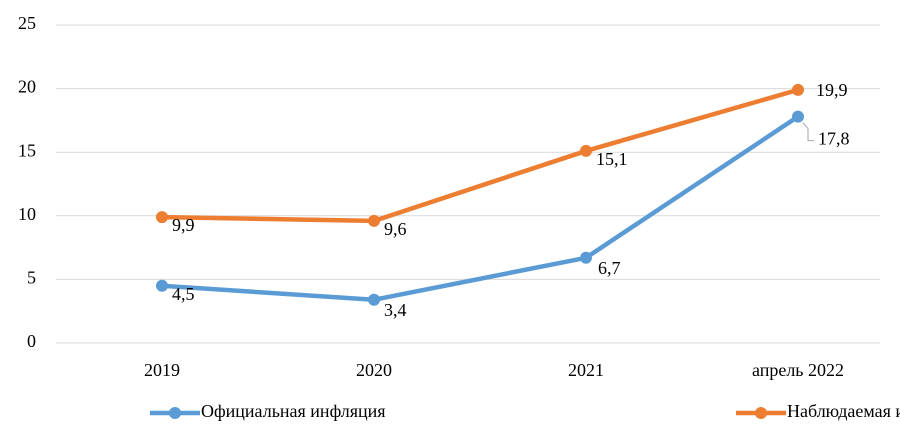 The height and width of the screenshot is (434, 900). I want to click on data-label: 15,1, so click(612, 159).